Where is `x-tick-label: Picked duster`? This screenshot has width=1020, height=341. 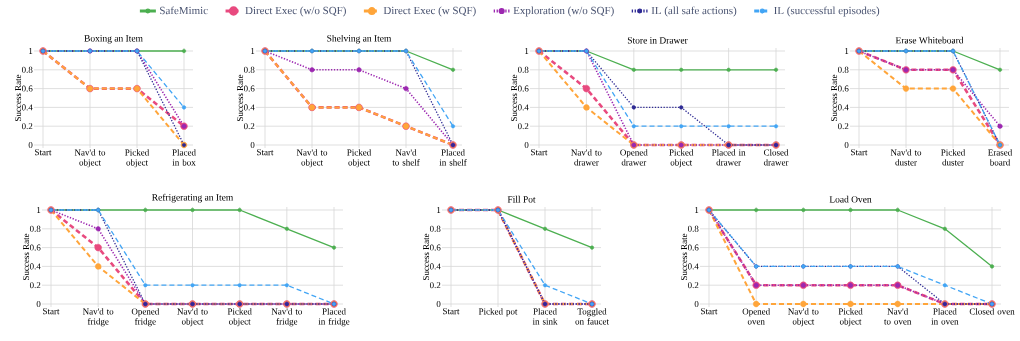 x-tick-label: Picked duster is located at coordinates (953, 157).